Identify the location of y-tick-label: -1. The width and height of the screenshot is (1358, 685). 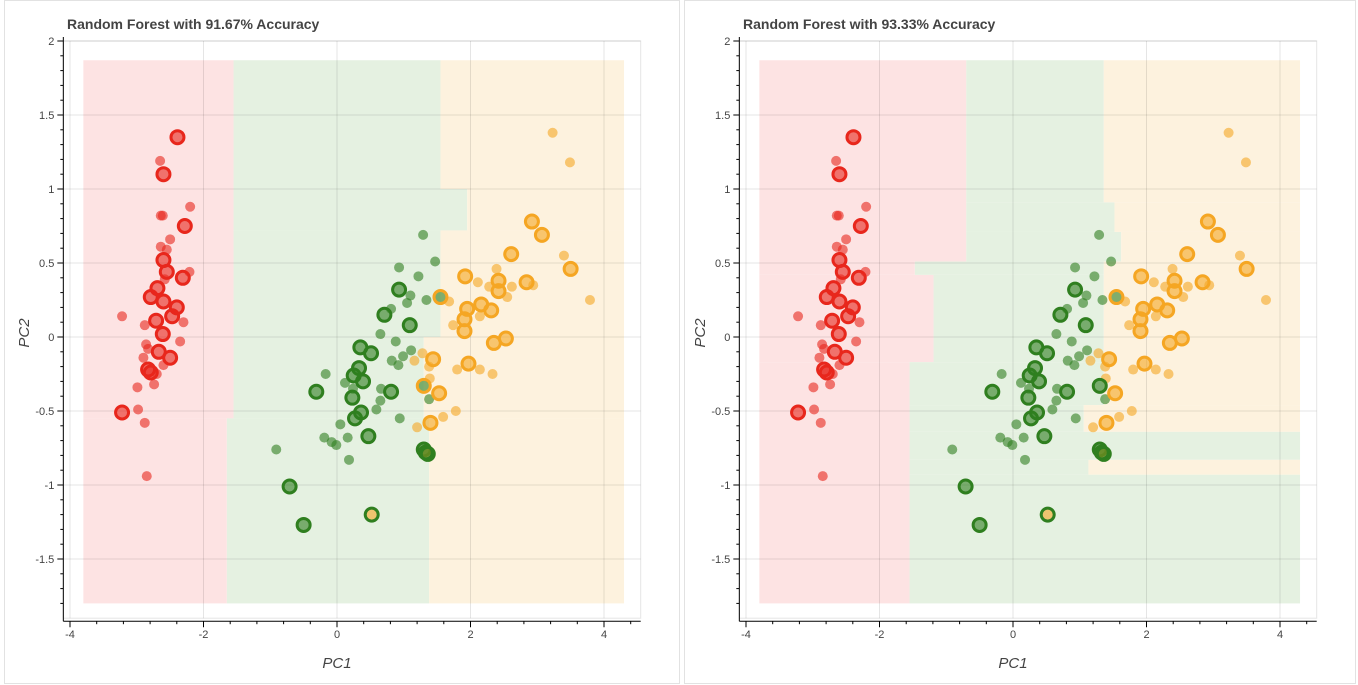
(50, 486).